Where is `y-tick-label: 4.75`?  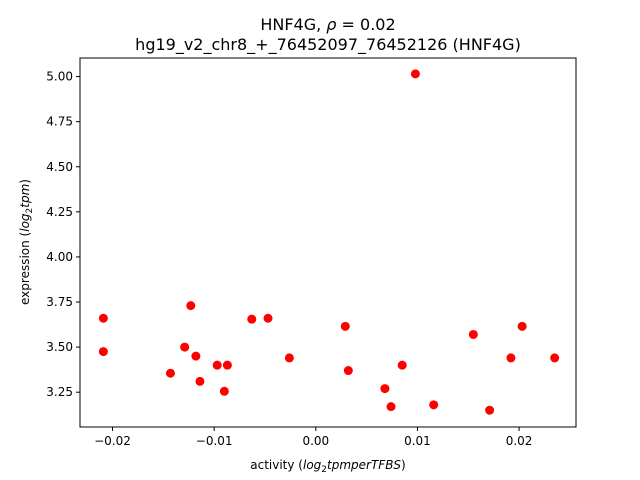
y-tick-label: 4.75 is located at coordinates (59, 122).